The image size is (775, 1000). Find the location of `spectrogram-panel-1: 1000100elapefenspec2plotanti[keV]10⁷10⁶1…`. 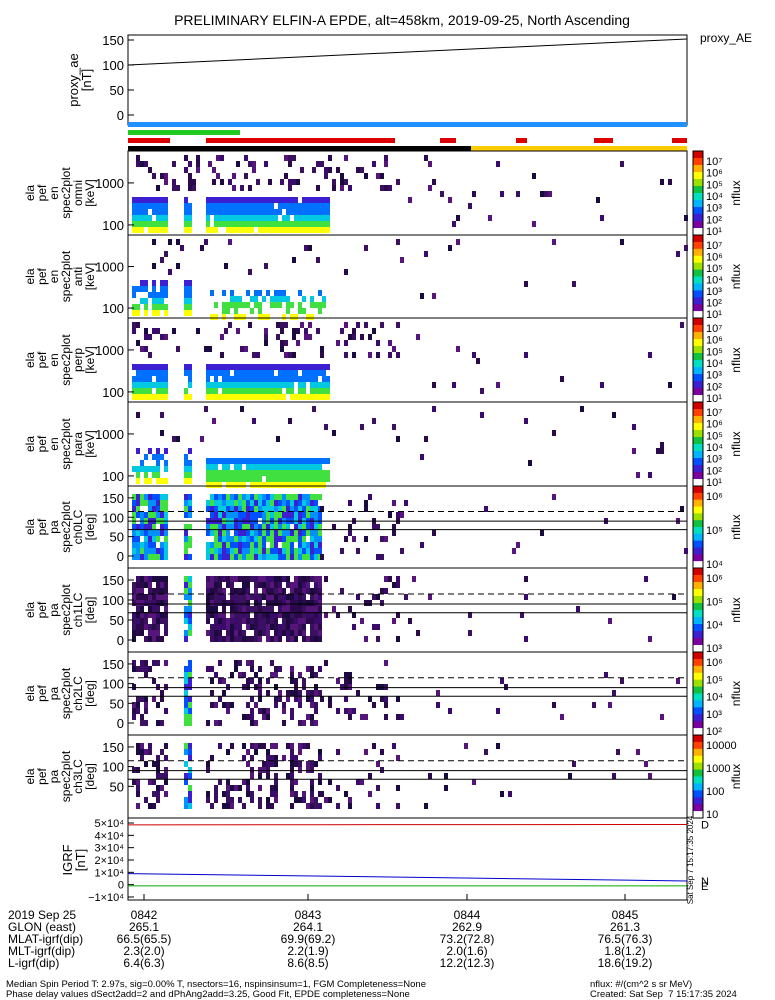

spectrogram-panel-1: 1000100elapefenspec2plotanti[keV]10⁷10⁶1… is located at coordinates (383, 277).